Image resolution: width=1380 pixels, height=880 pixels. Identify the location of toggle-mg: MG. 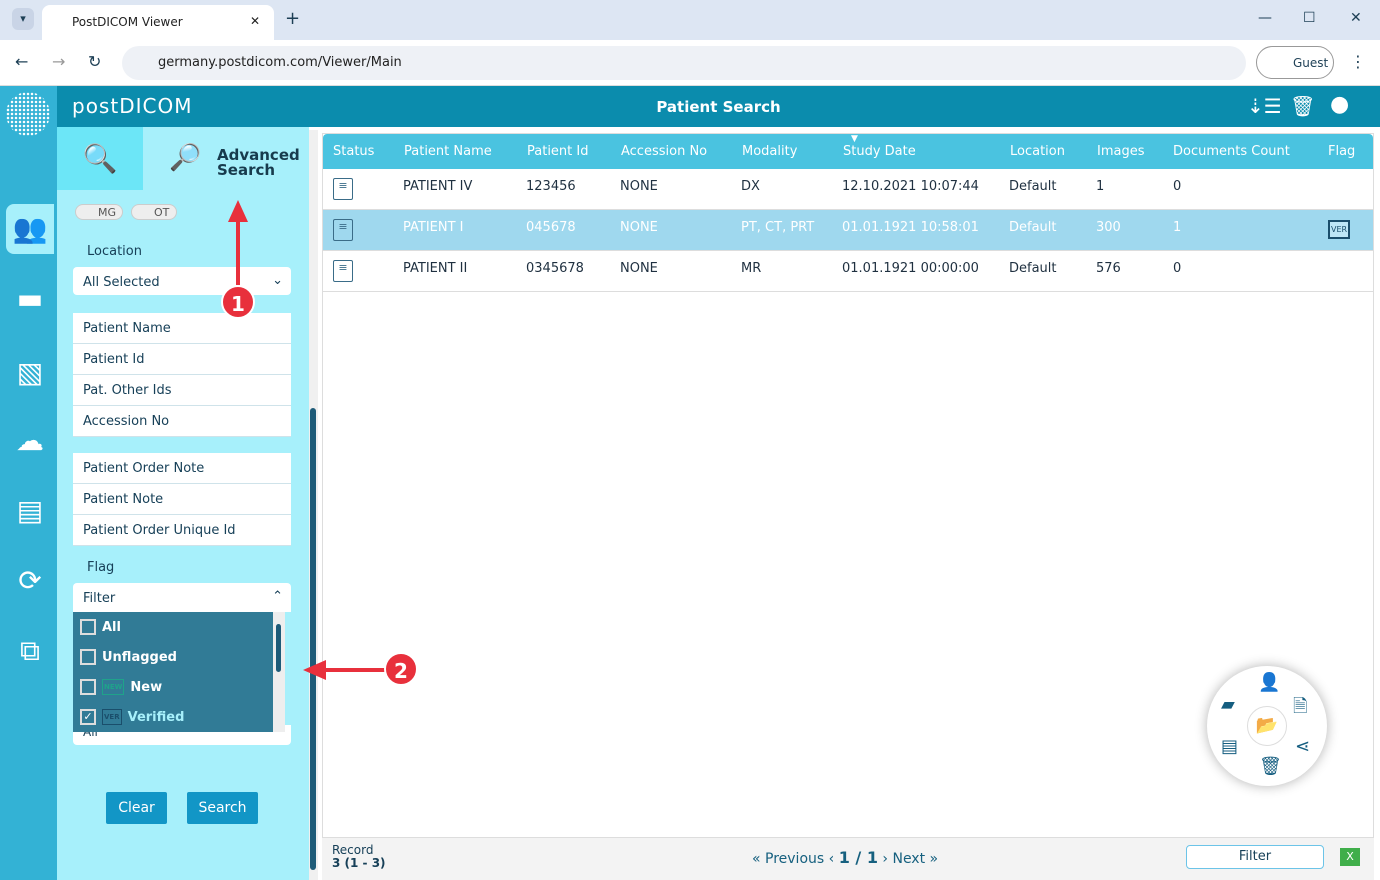
(99, 212).